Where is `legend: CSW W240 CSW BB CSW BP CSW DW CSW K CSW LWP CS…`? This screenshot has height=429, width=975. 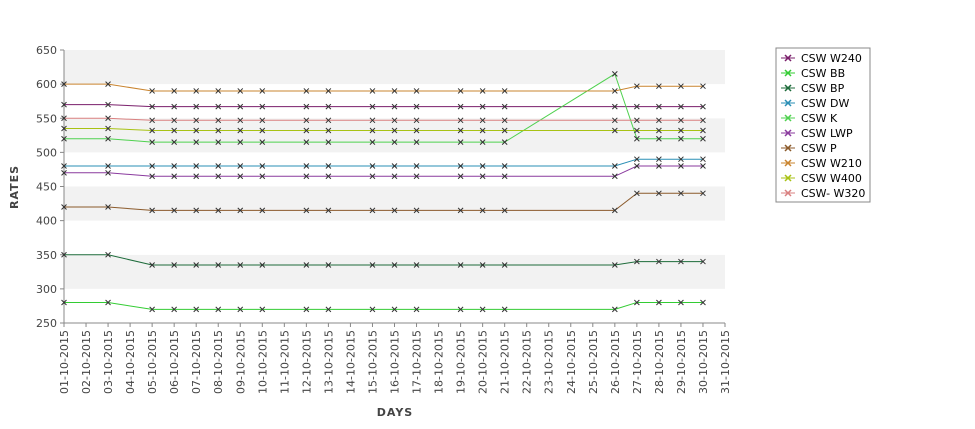 legend: CSW W240 CSW BB CSW BP CSW DW CSW K CSW LWP CS… is located at coordinates (823, 125).